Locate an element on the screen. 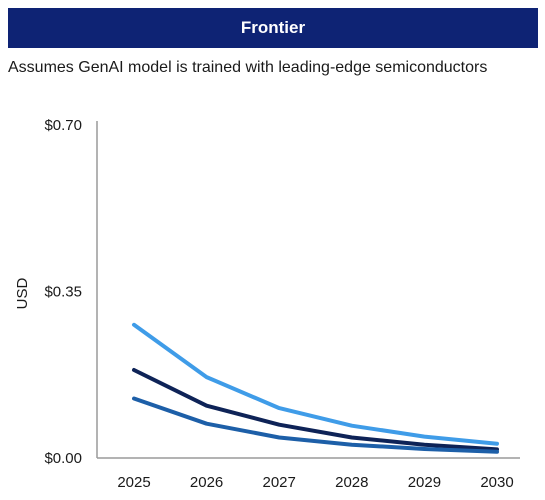  x-tick-label: 2025 is located at coordinates (133, 482).